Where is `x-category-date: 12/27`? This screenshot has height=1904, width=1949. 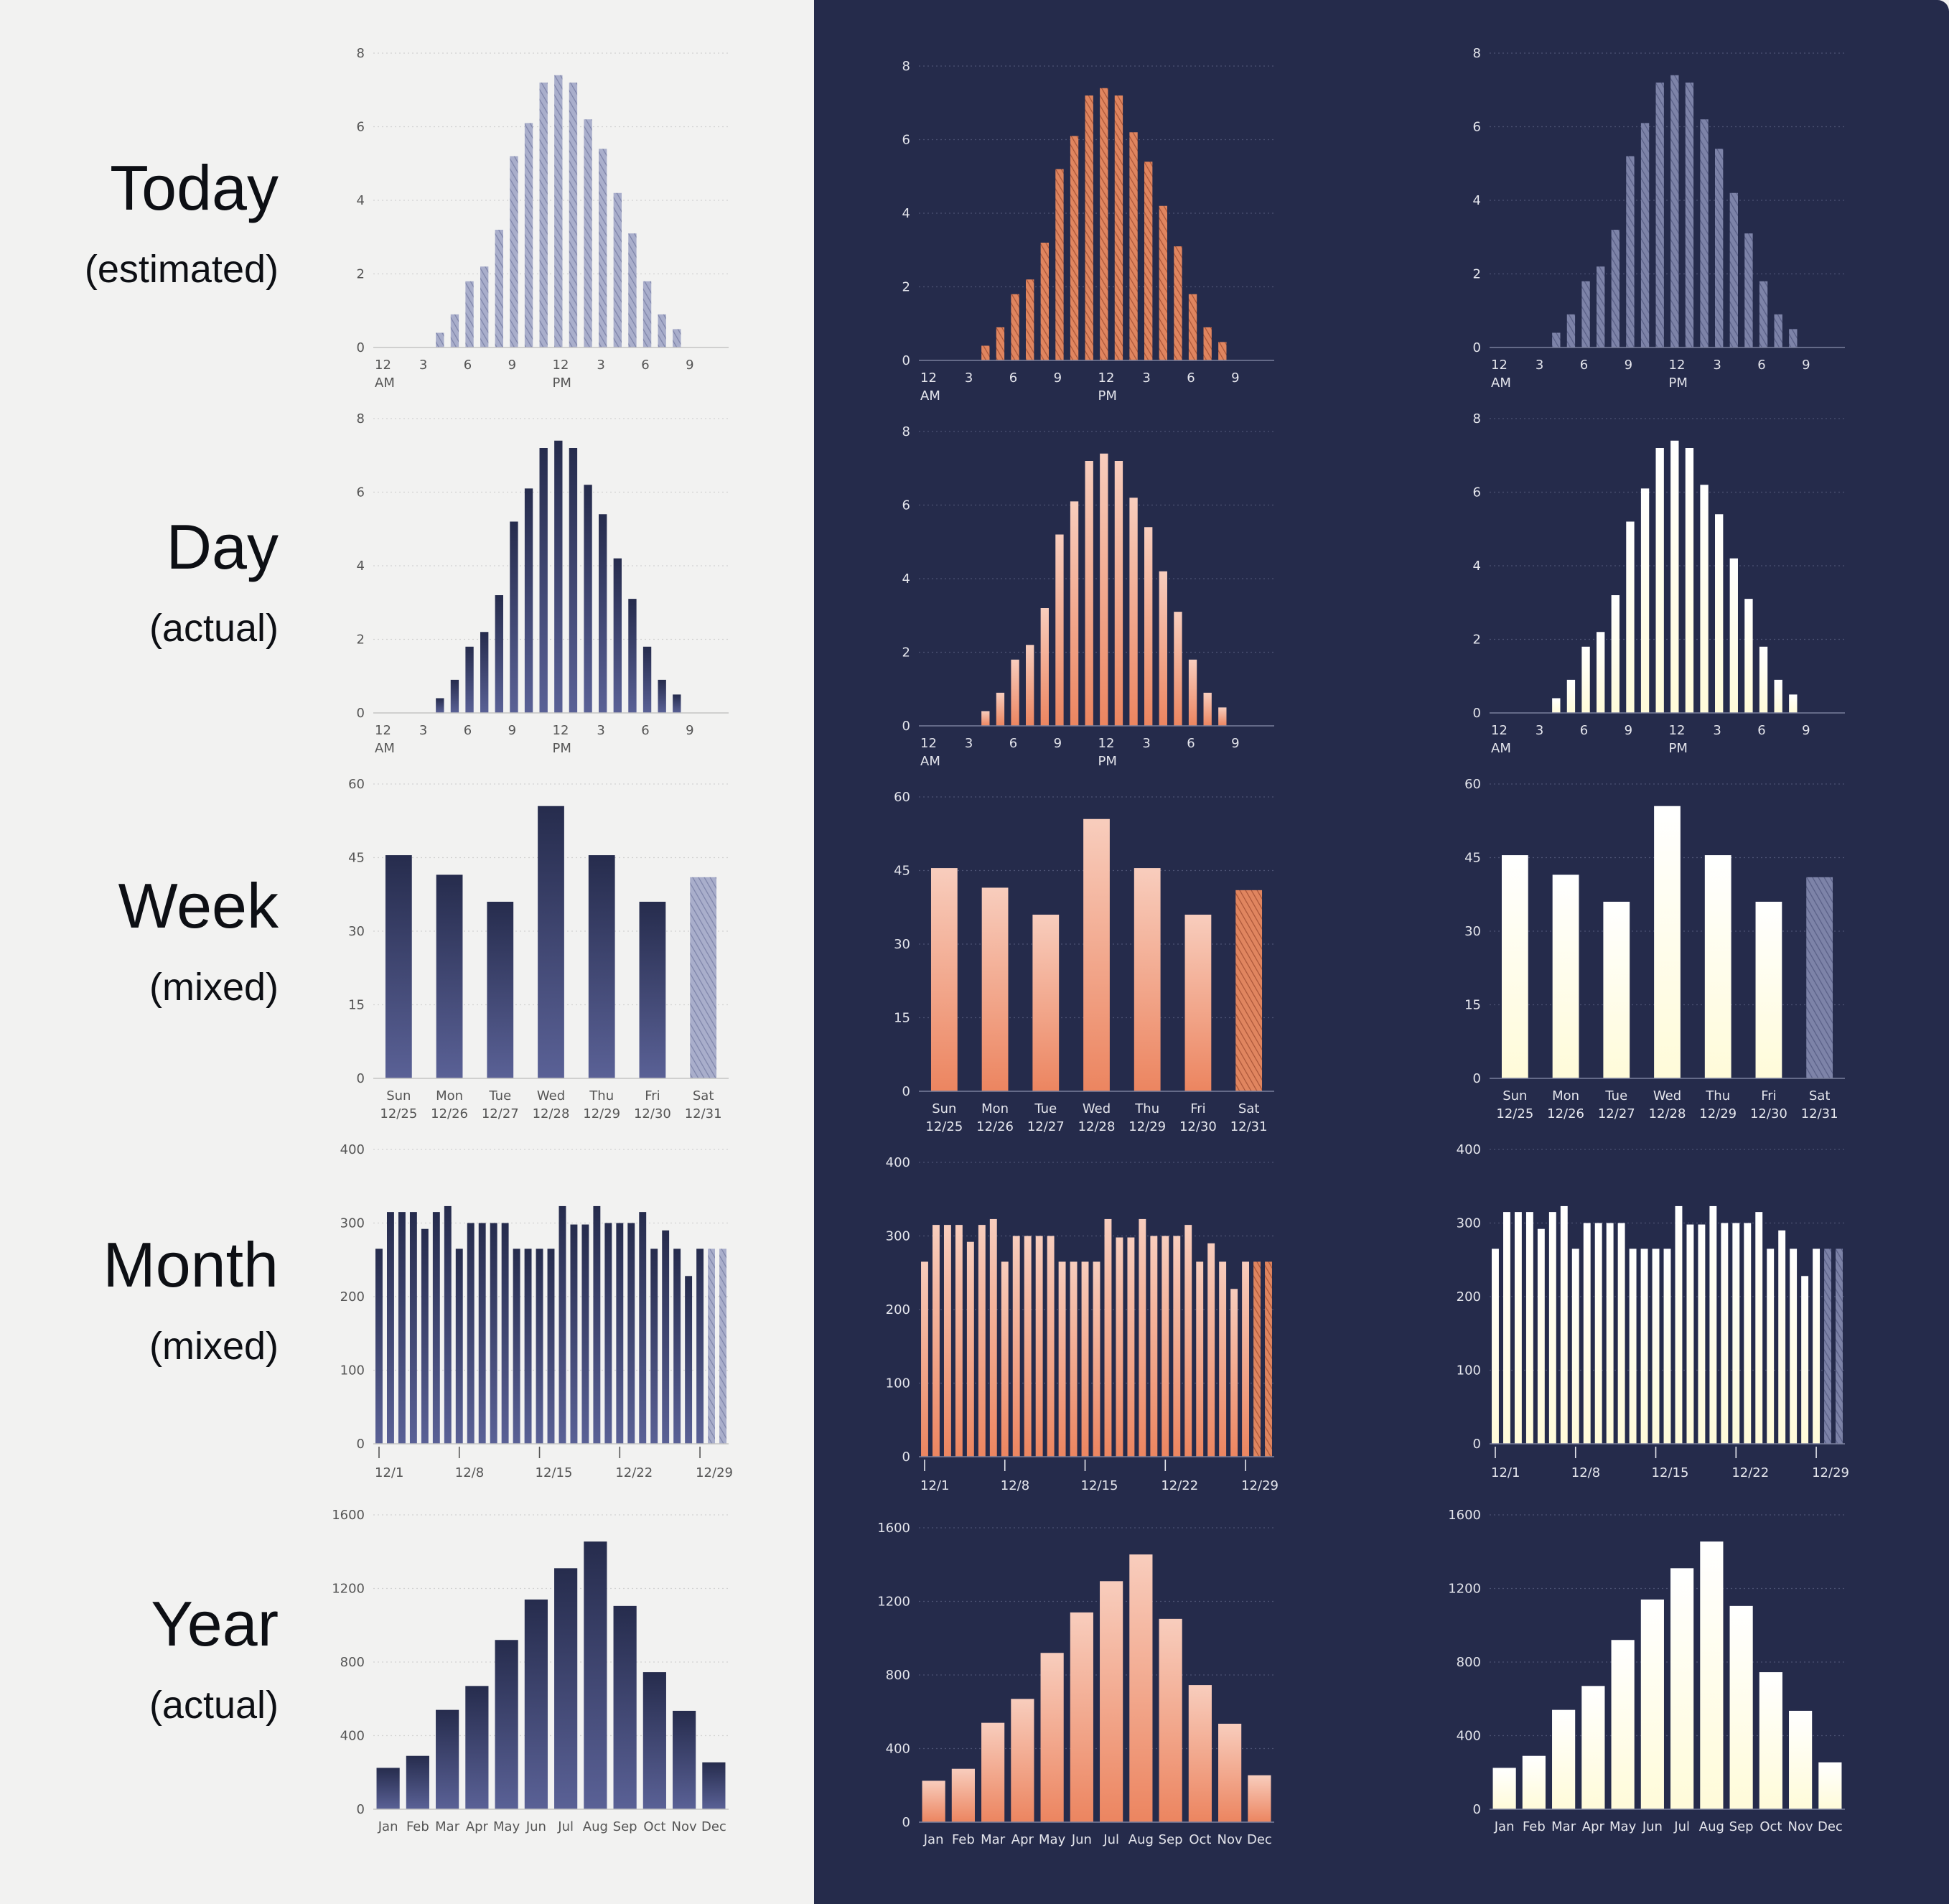
x-category-date: 12/27 is located at coordinates (500, 1113).